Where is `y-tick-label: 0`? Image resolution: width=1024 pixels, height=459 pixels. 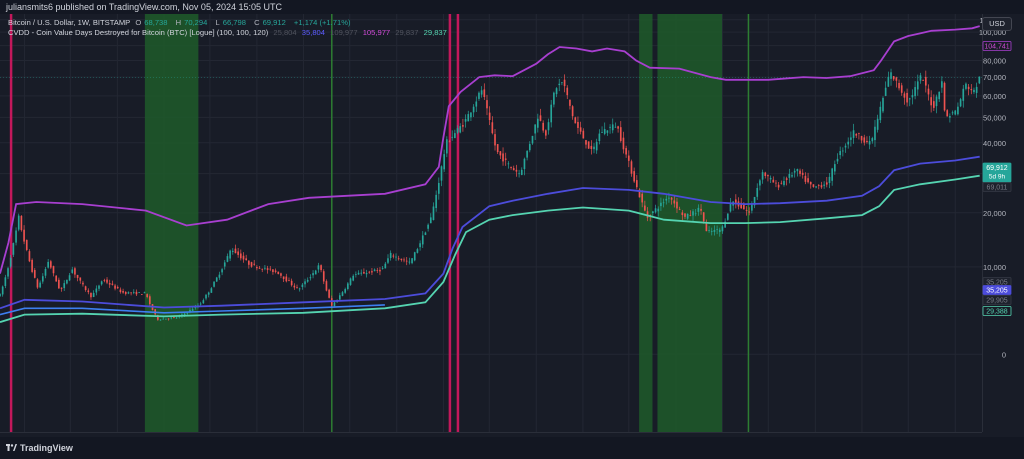
y-tick-label: 0 is located at coordinates (1004, 354).